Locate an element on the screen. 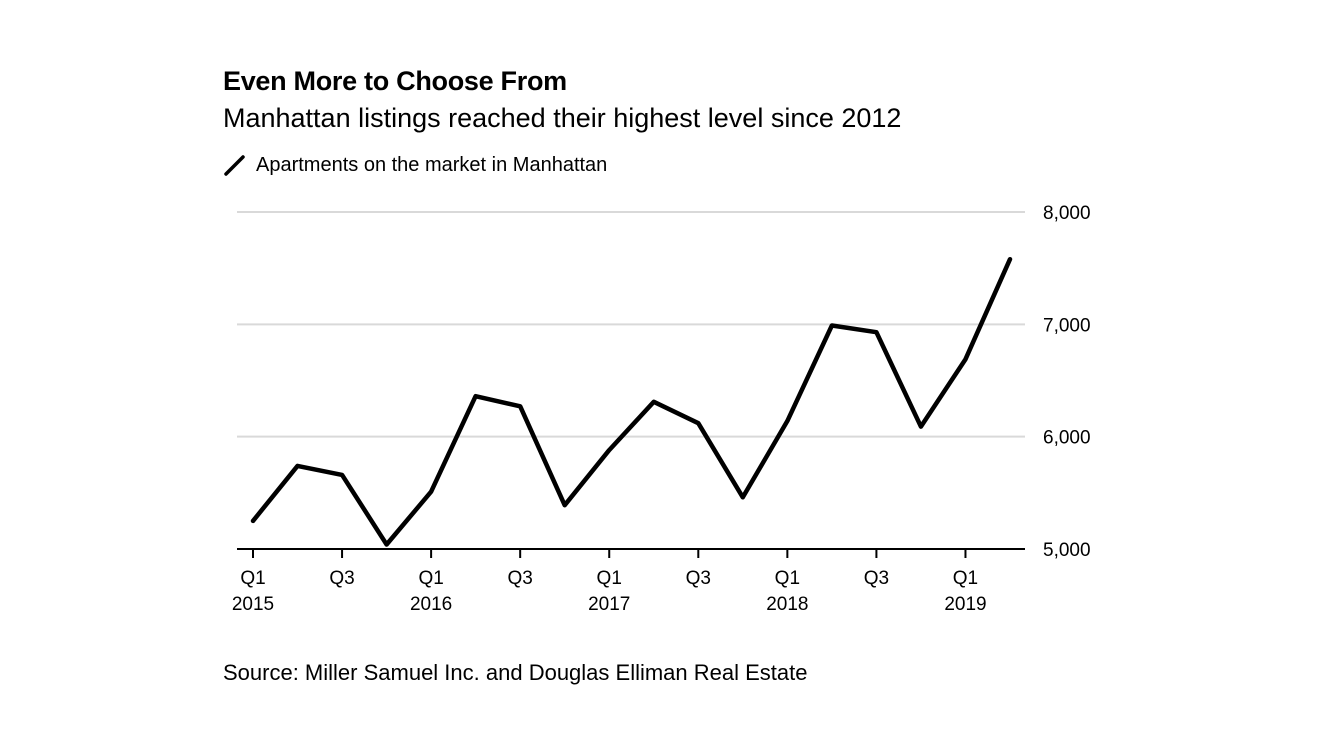 The height and width of the screenshot is (754, 1340). x-tick-year-label: 2016 is located at coordinates (431, 604).